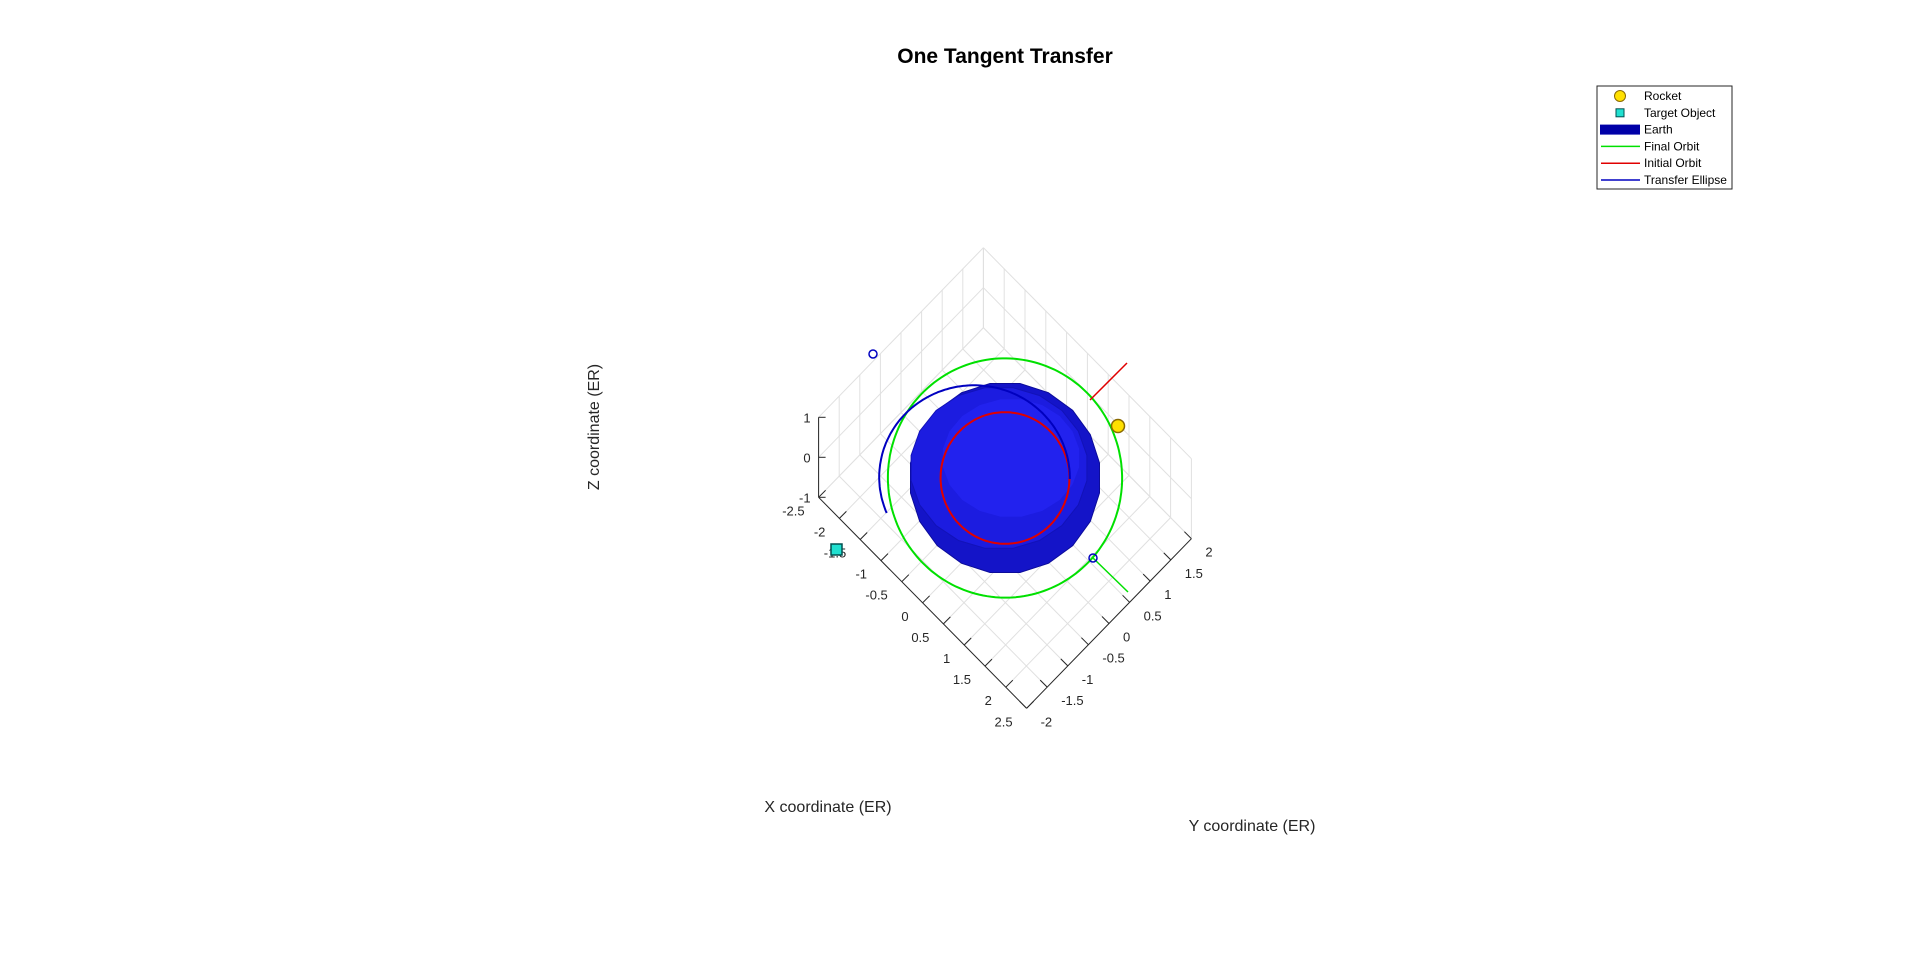 Image resolution: width=1920 pixels, height=955 pixels. I want to click on y-tick-label: 1.5, so click(1194, 573).